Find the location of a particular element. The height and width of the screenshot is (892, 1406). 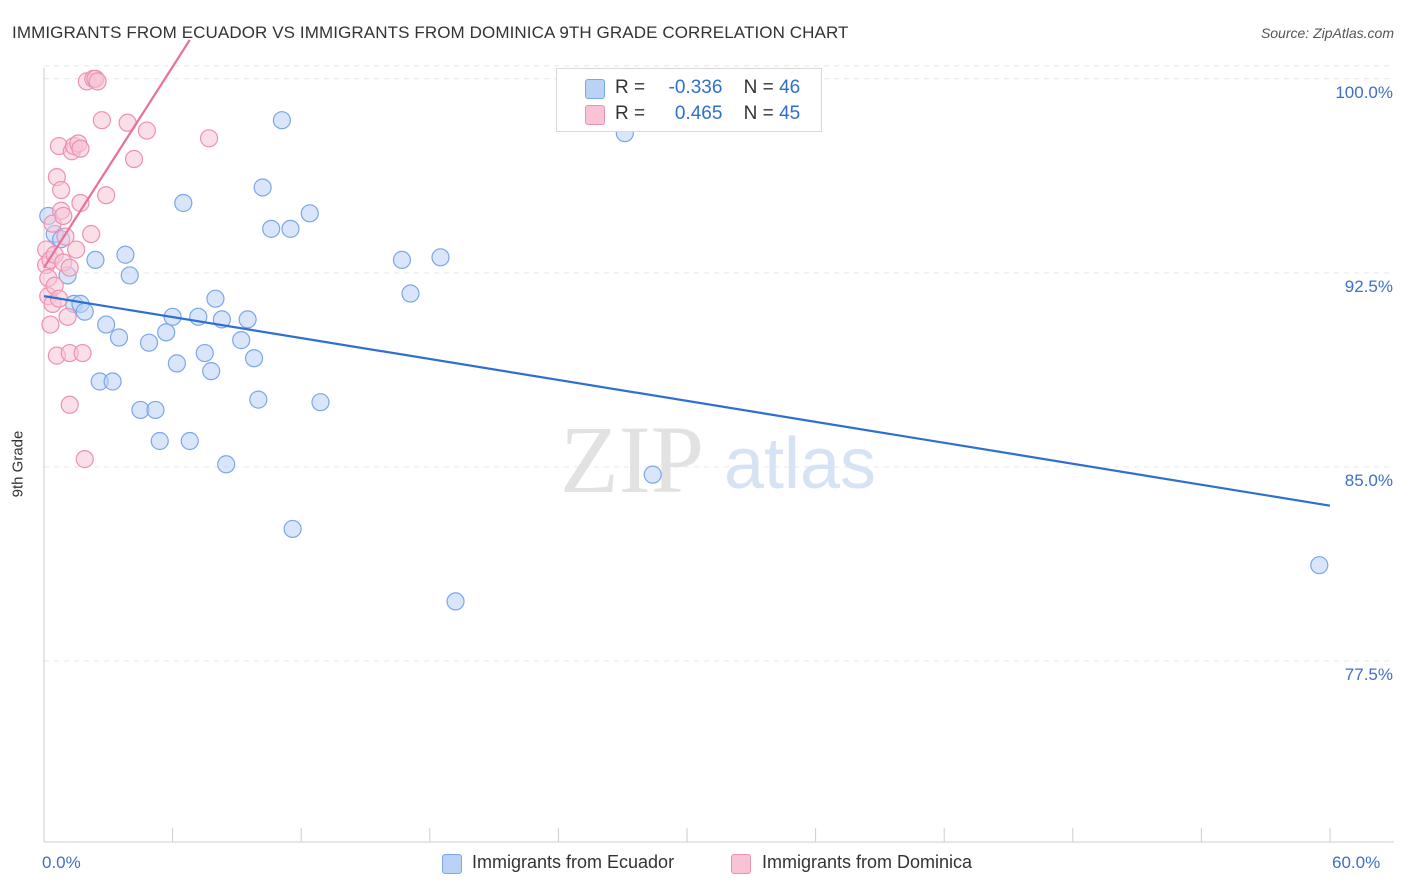

y-tick-label: 100.0% is located at coordinates (1364, 92).